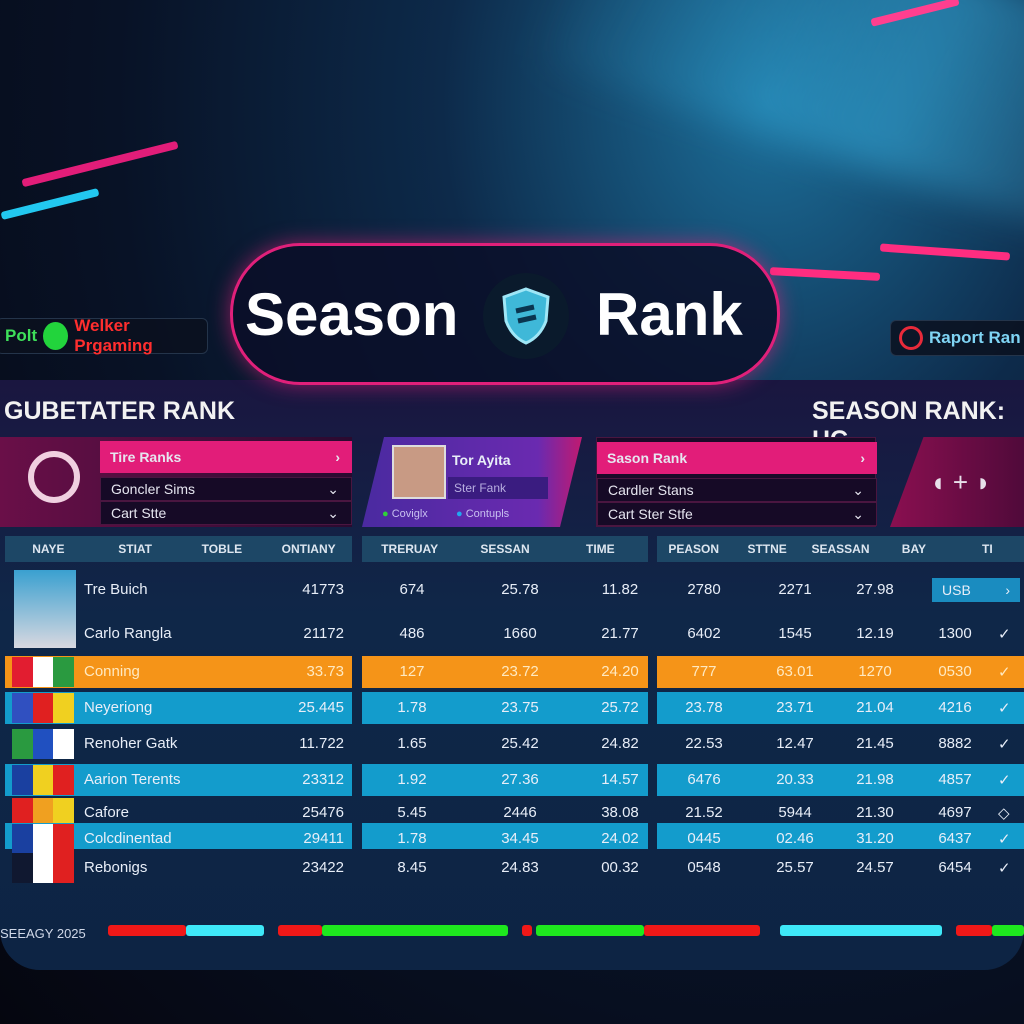 The image size is (1024, 1024). Describe the element at coordinates (118, 707) in the screenshot. I see `player-name: Neyeriong` at that location.